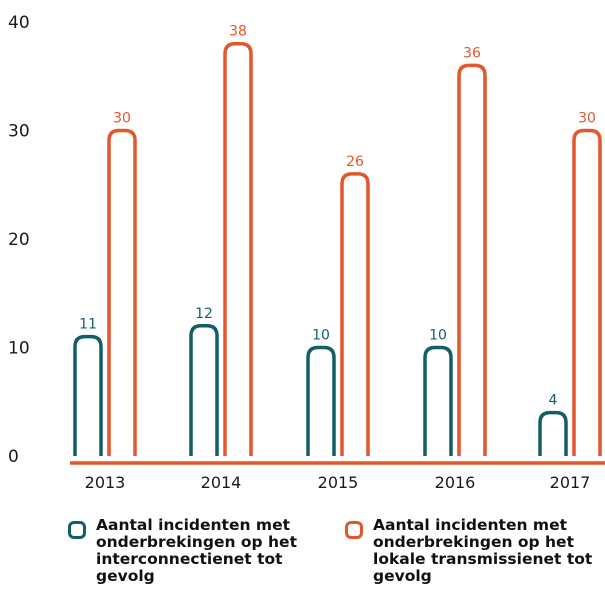 The width and height of the screenshot is (605, 597). Describe the element at coordinates (19, 240) in the screenshot. I see `y-tick-label: 20` at that location.